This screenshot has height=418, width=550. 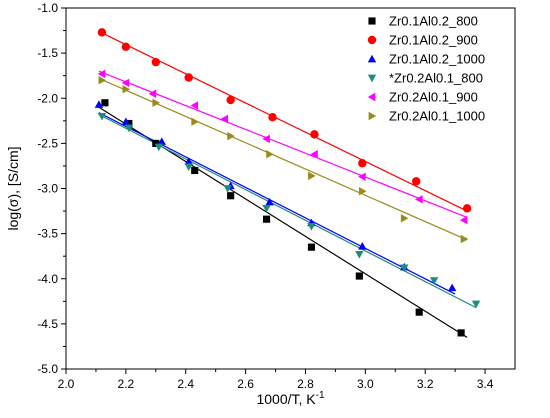 What do you see at coordinates (320, 395) in the screenshot?
I see `x-axis-title-superscript: -1` at bounding box center [320, 395].